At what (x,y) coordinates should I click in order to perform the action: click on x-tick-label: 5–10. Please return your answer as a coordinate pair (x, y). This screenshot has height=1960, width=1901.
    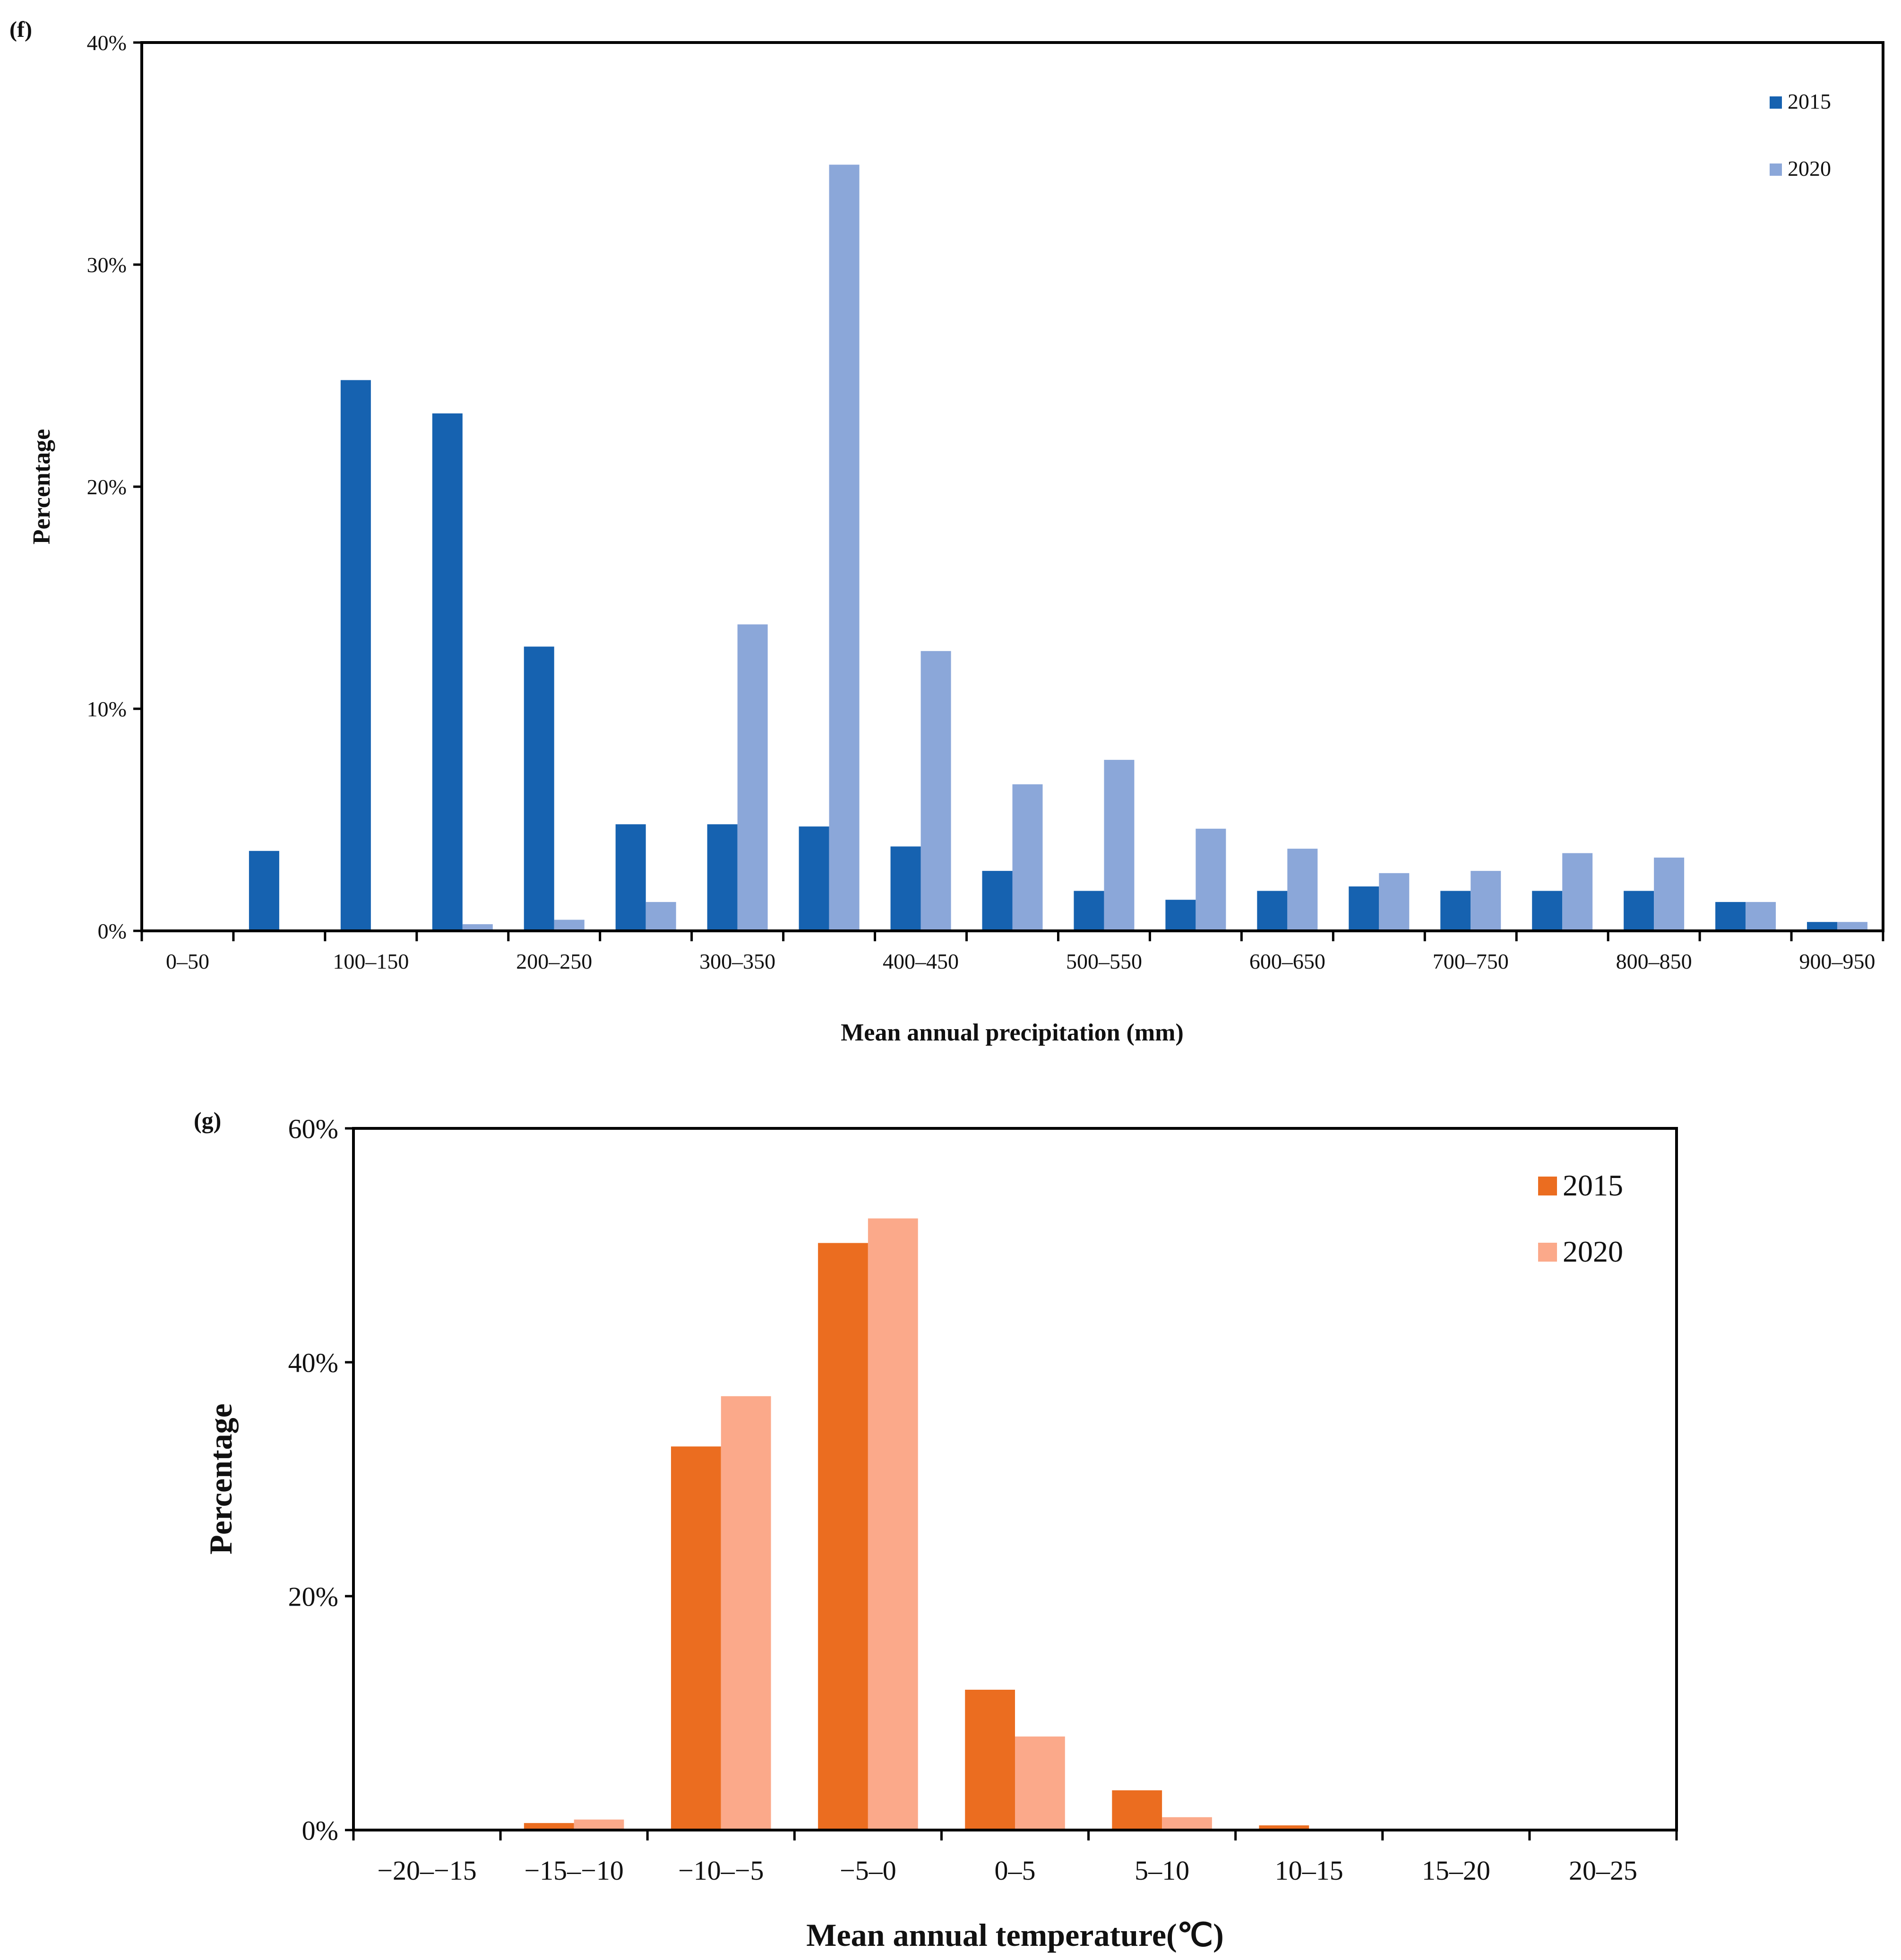
    Looking at the image, I should click on (1162, 1870).